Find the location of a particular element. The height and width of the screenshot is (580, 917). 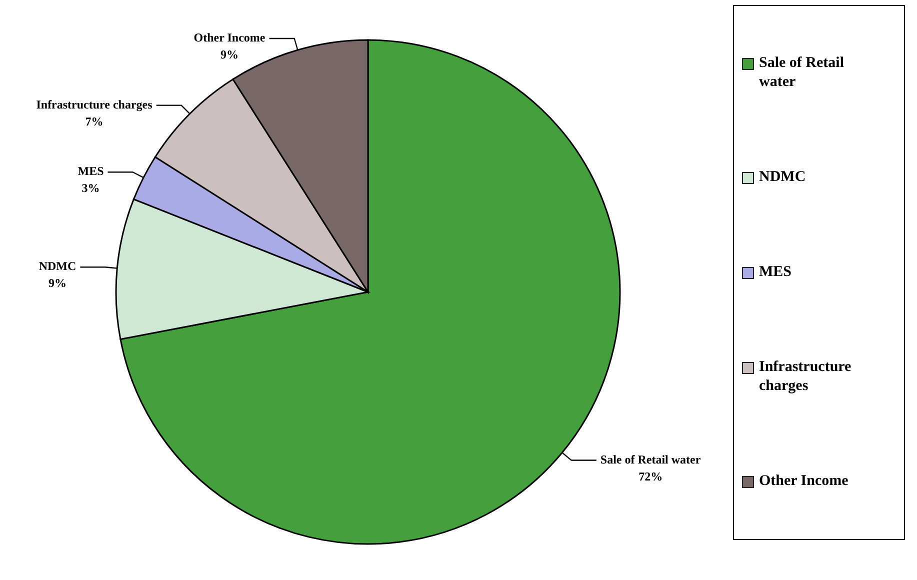

slice-label: Sale of Retail water is located at coordinates (651, 459).